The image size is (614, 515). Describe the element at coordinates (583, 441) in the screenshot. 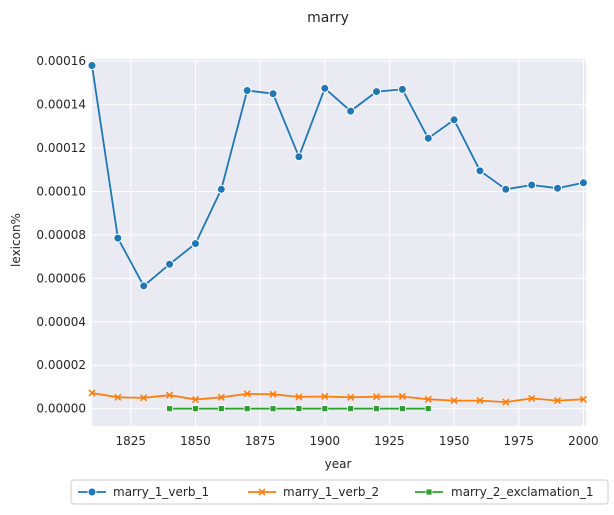

I see `x-tick-label: 2000` at that location.